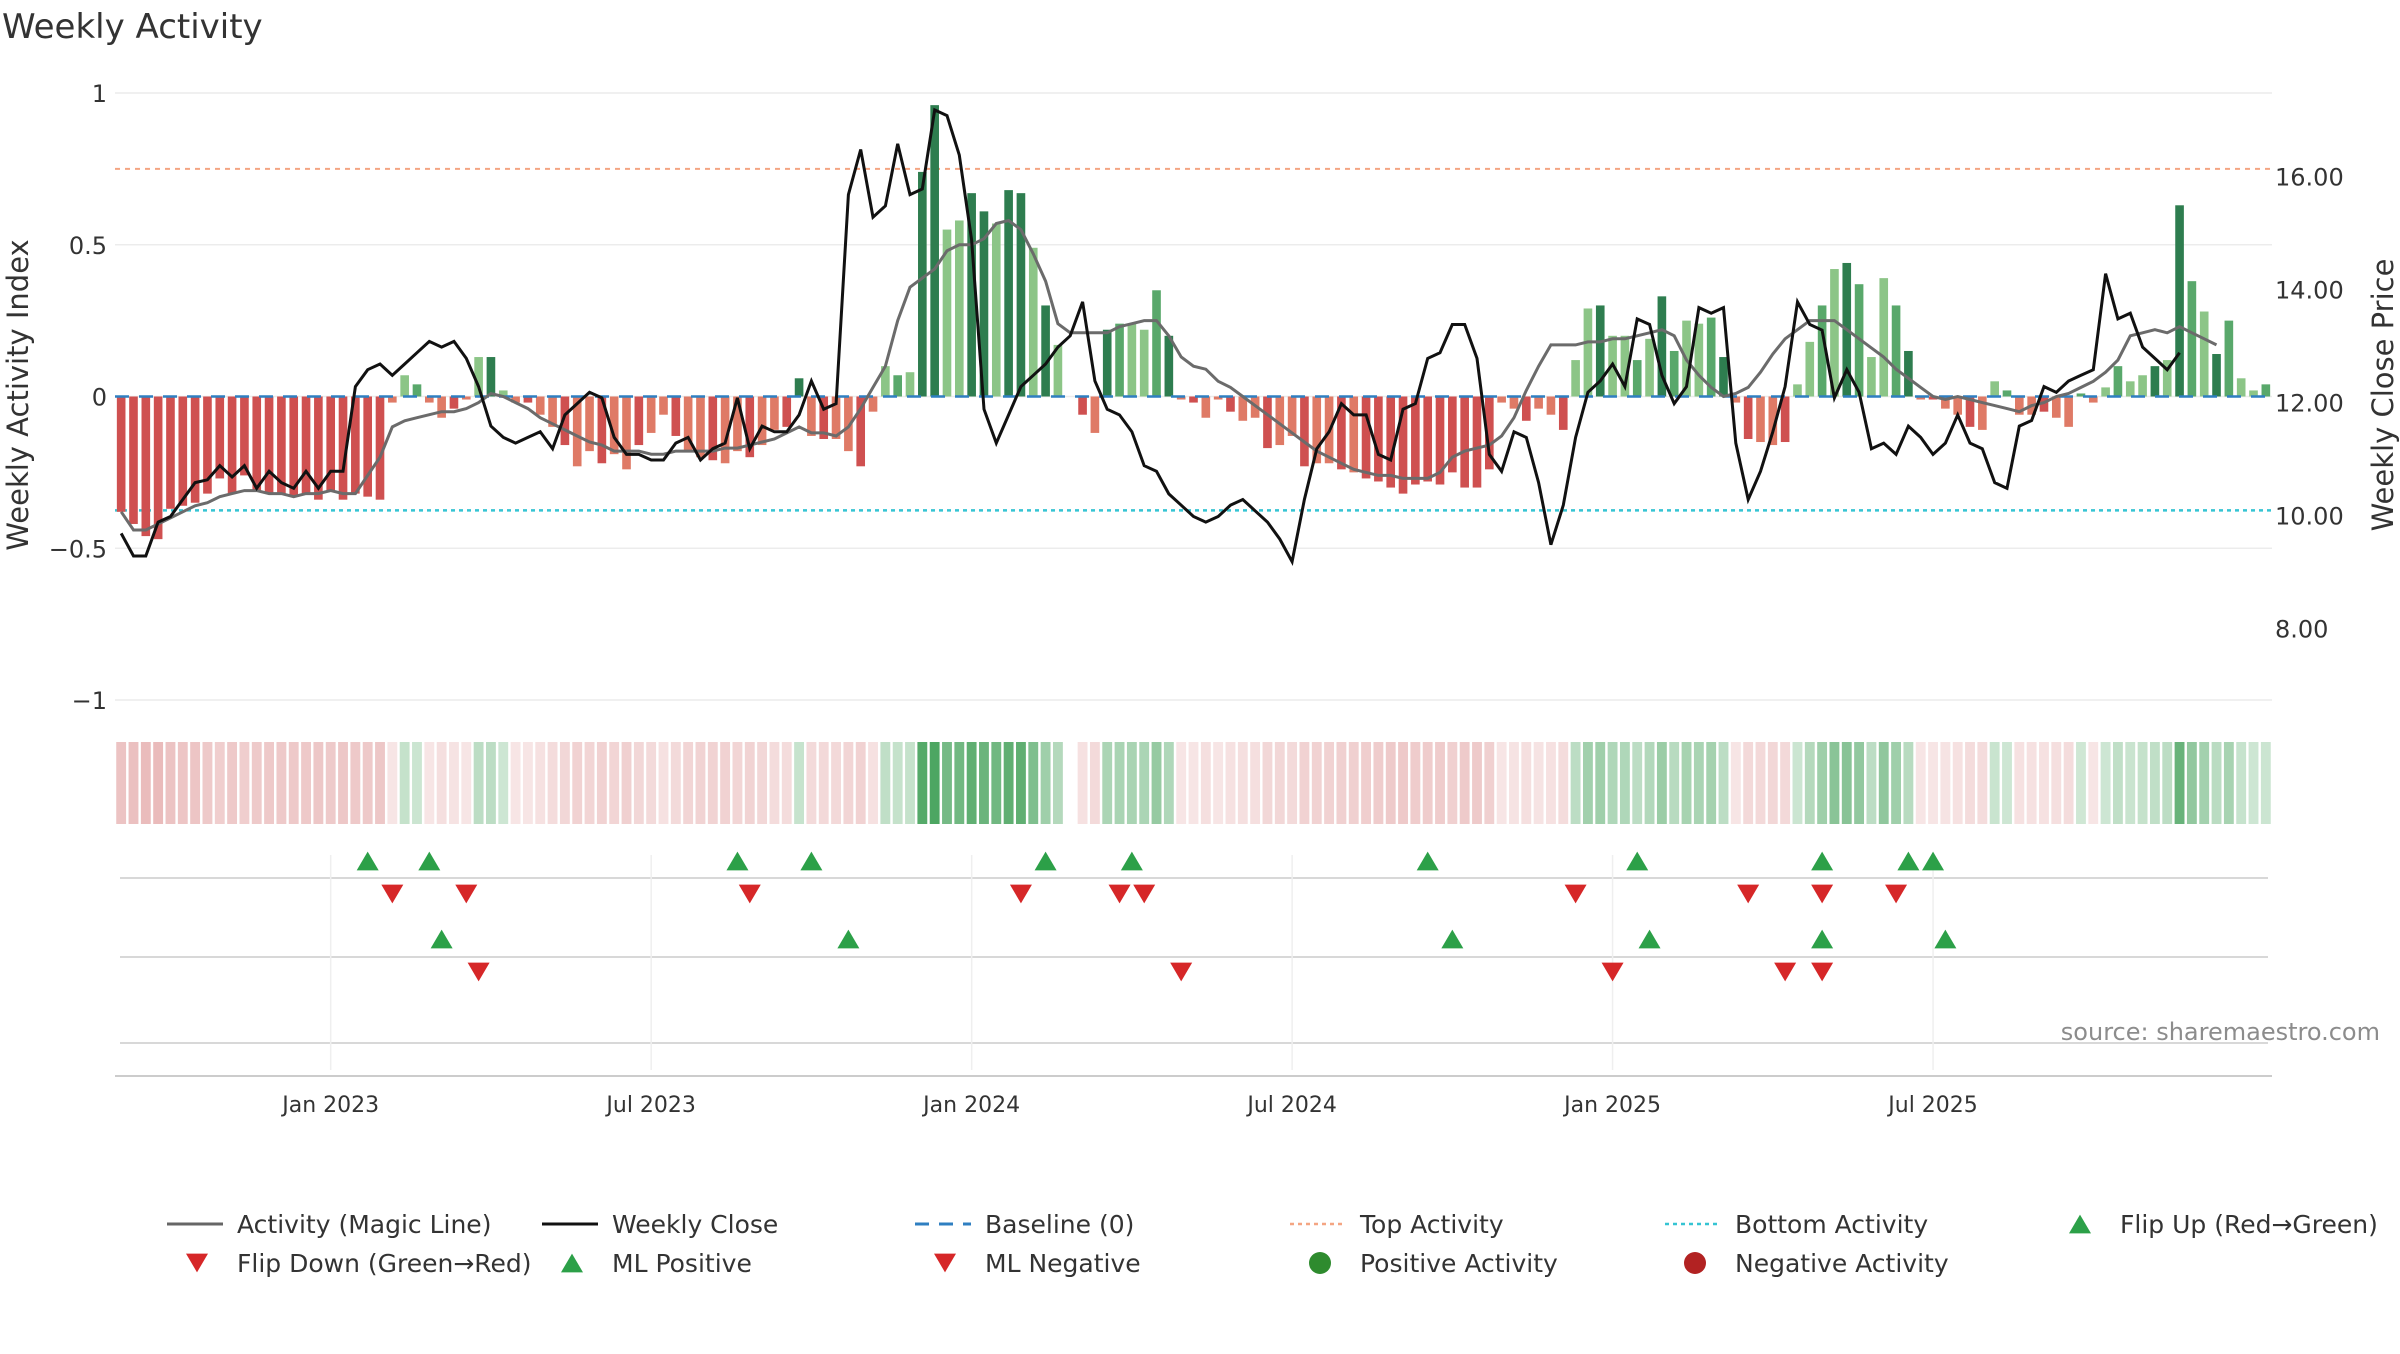  What do you see at coordinates (1612, 972) in the screenshot?
I see `ml-negative-marker` at bounding box center [1612, 972].